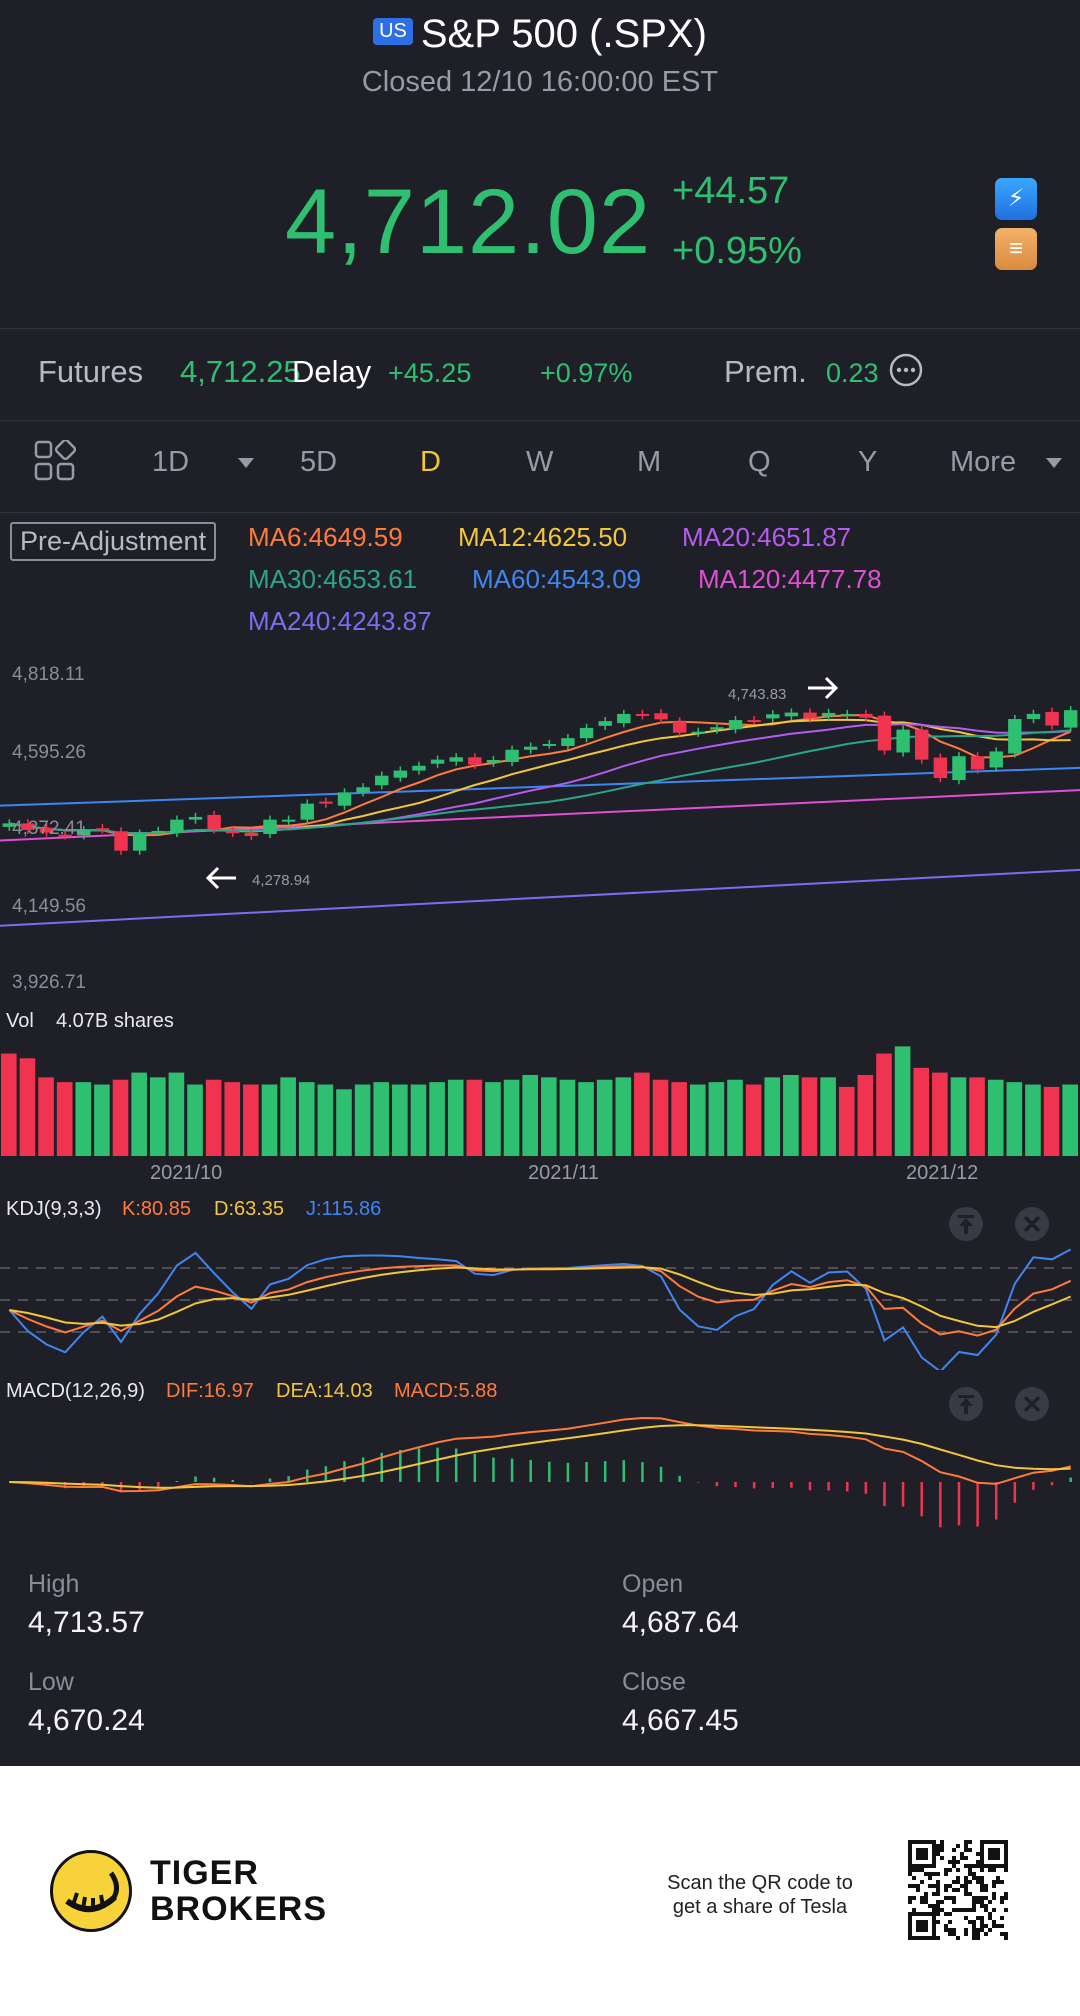 This screenshot has height=2016, width=1080. What do you see at coordinates (540, 1297) in the screenshot?
I see `kdj-d-line` at bounding box center [540, 1297].